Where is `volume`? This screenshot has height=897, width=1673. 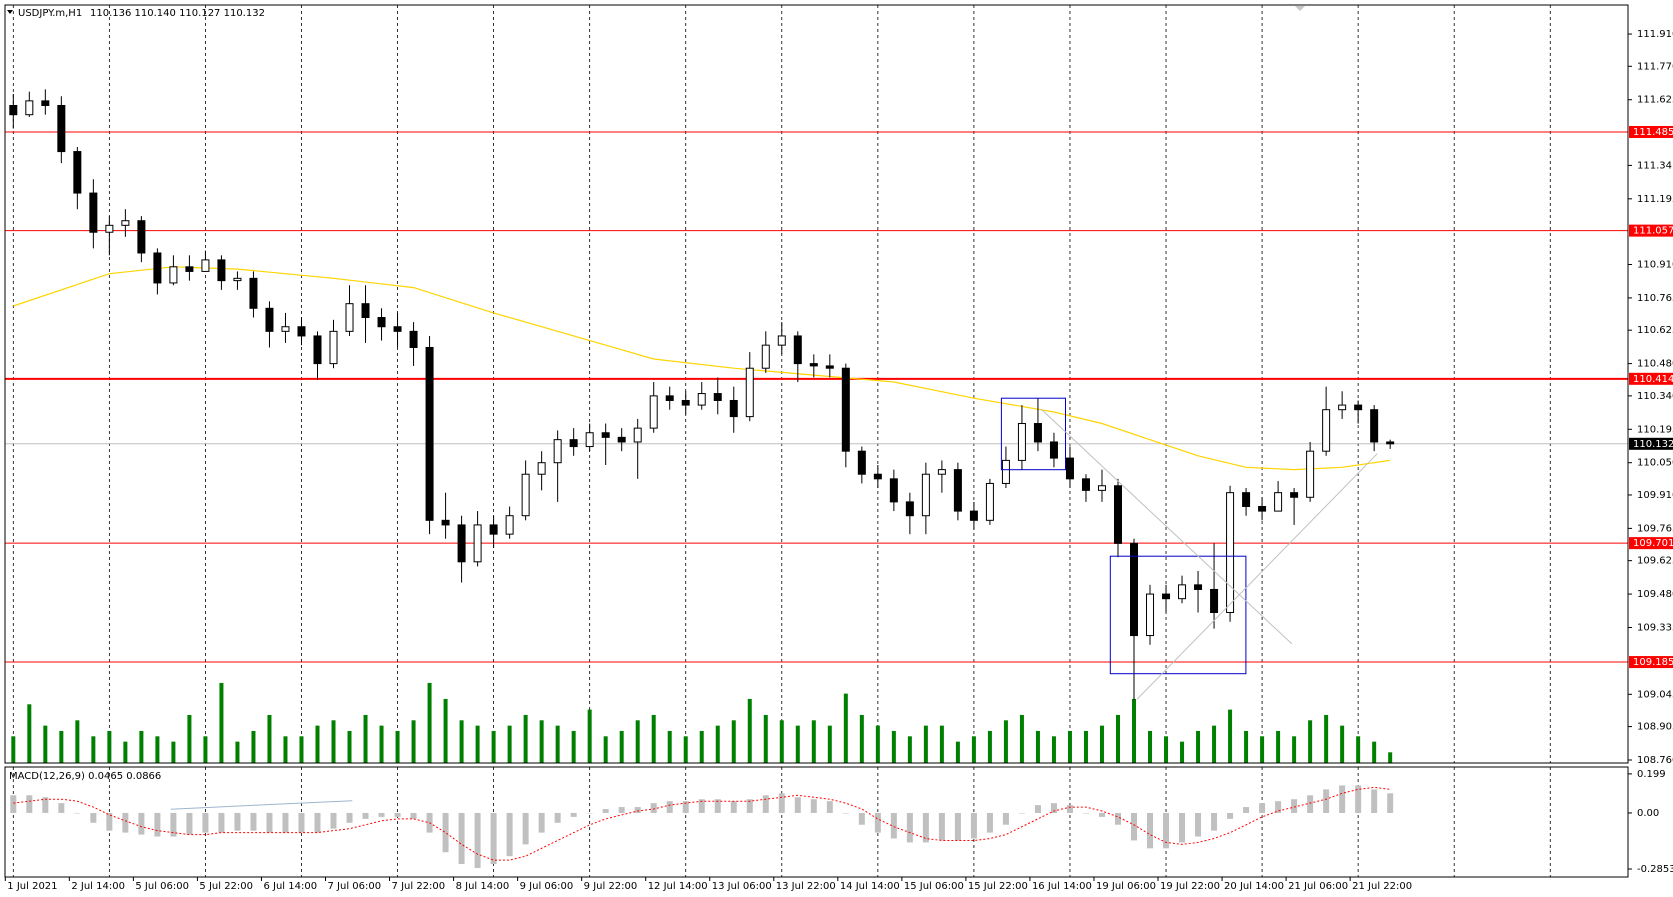 volume is located at coordinates (702, 722).